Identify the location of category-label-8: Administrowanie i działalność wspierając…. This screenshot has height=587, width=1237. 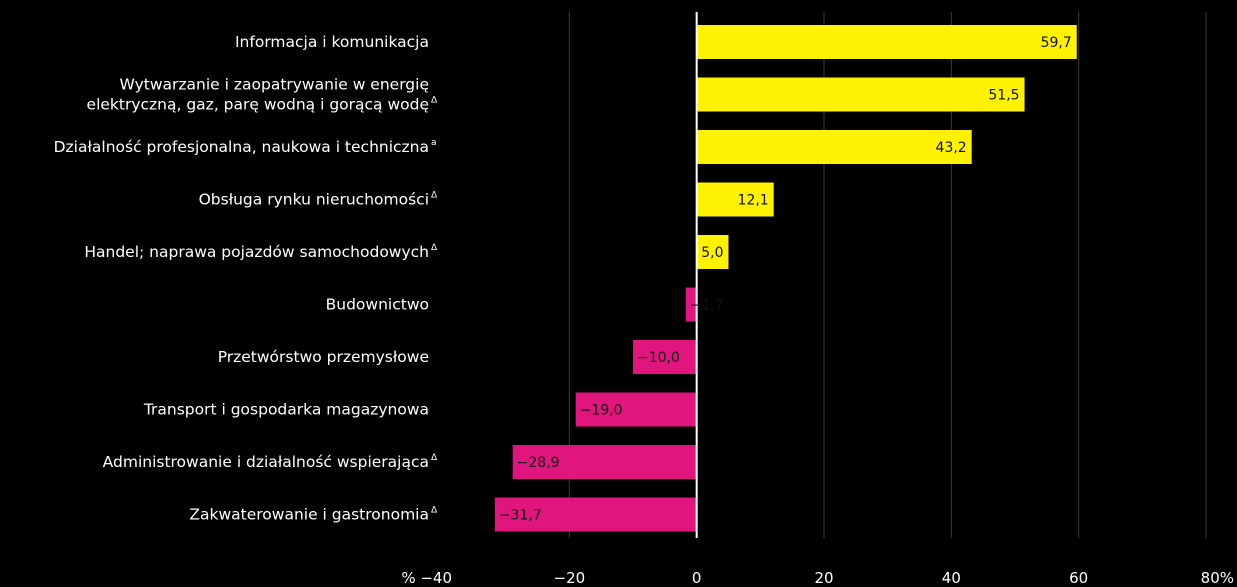
(266, 462).